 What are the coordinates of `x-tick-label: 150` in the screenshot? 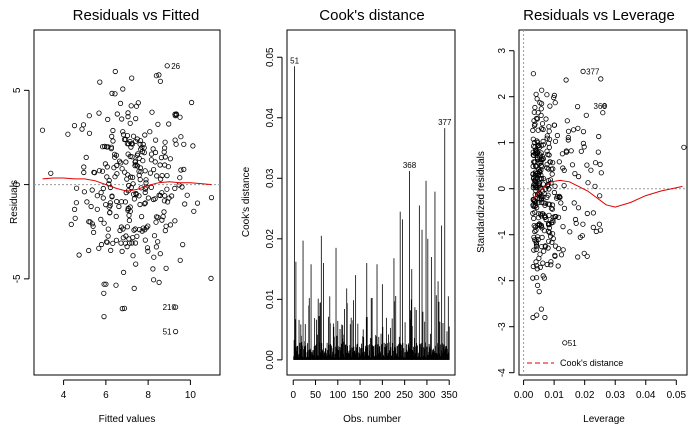 It's located at (360, 395).